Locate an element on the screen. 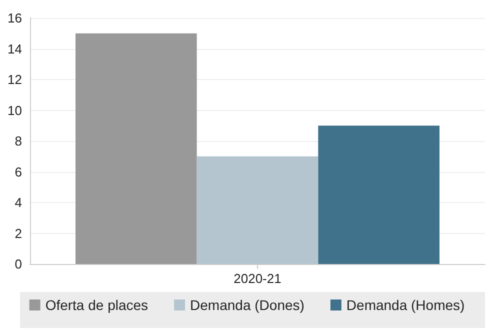  y-tick-label: 8 is located at coordinates (18, 141).